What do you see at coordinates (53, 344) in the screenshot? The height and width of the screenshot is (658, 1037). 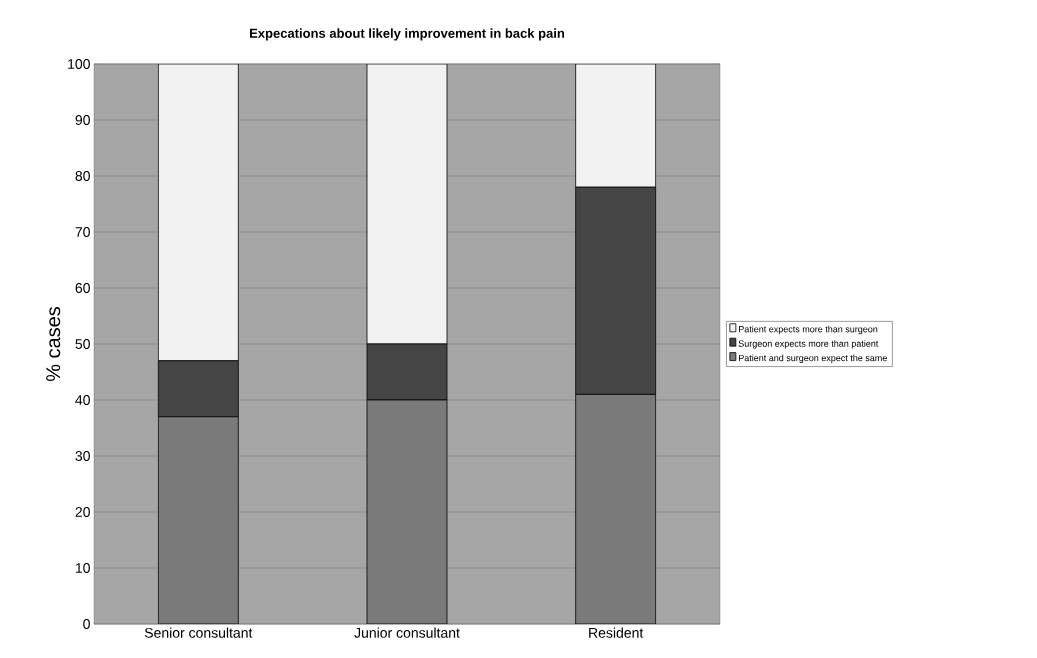 I see `y-axis-title: % cases` at bounding box center [53, 344].